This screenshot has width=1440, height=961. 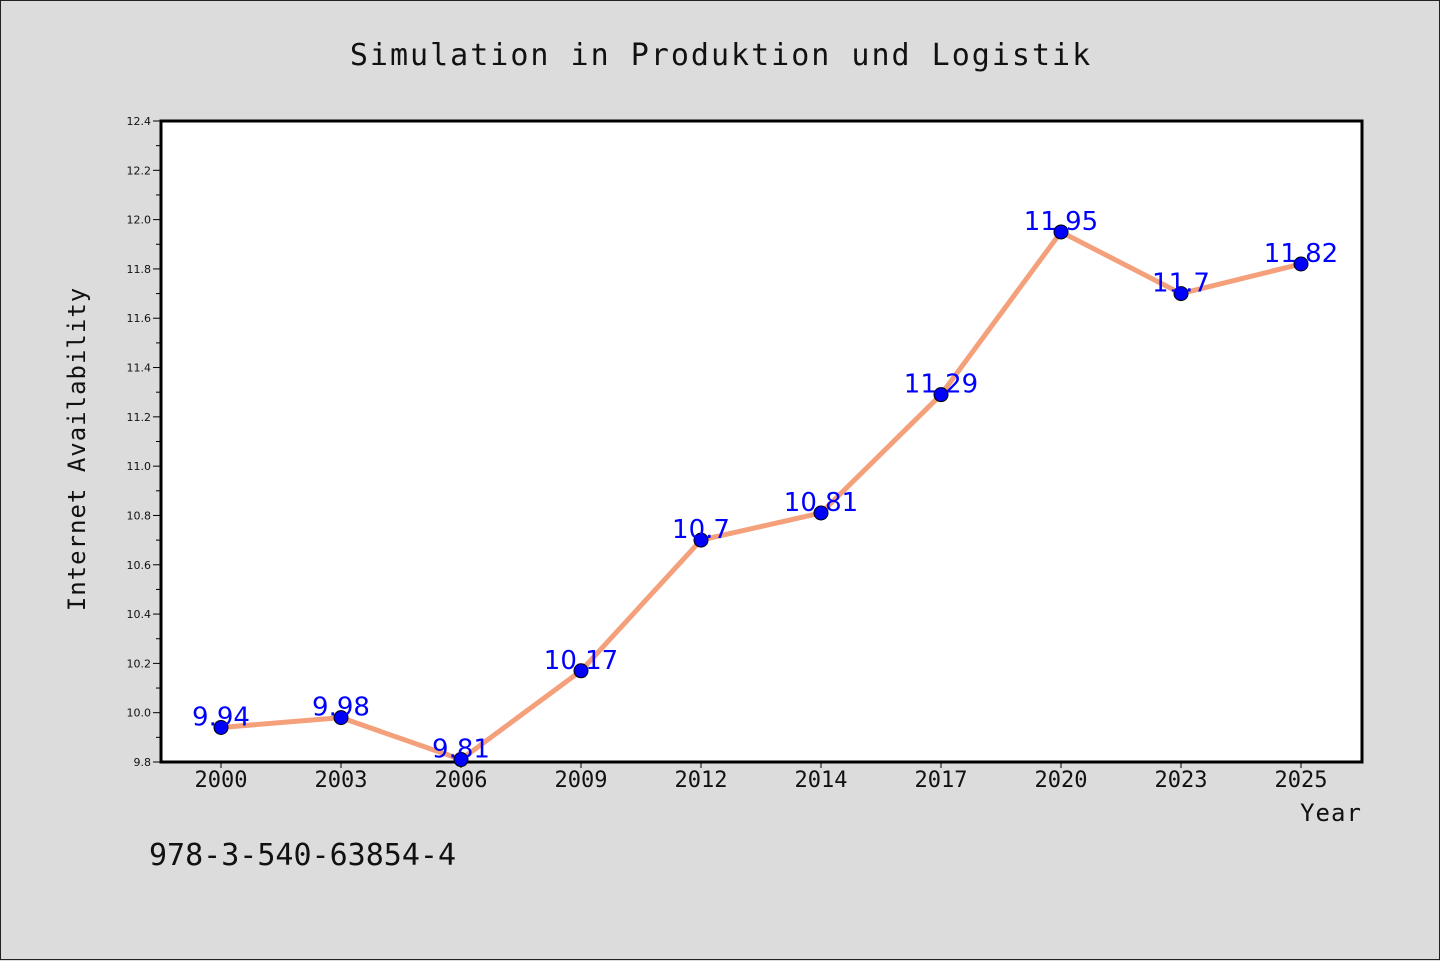 I want to click on data-label: 11.82, so click(x=1301, y=254).